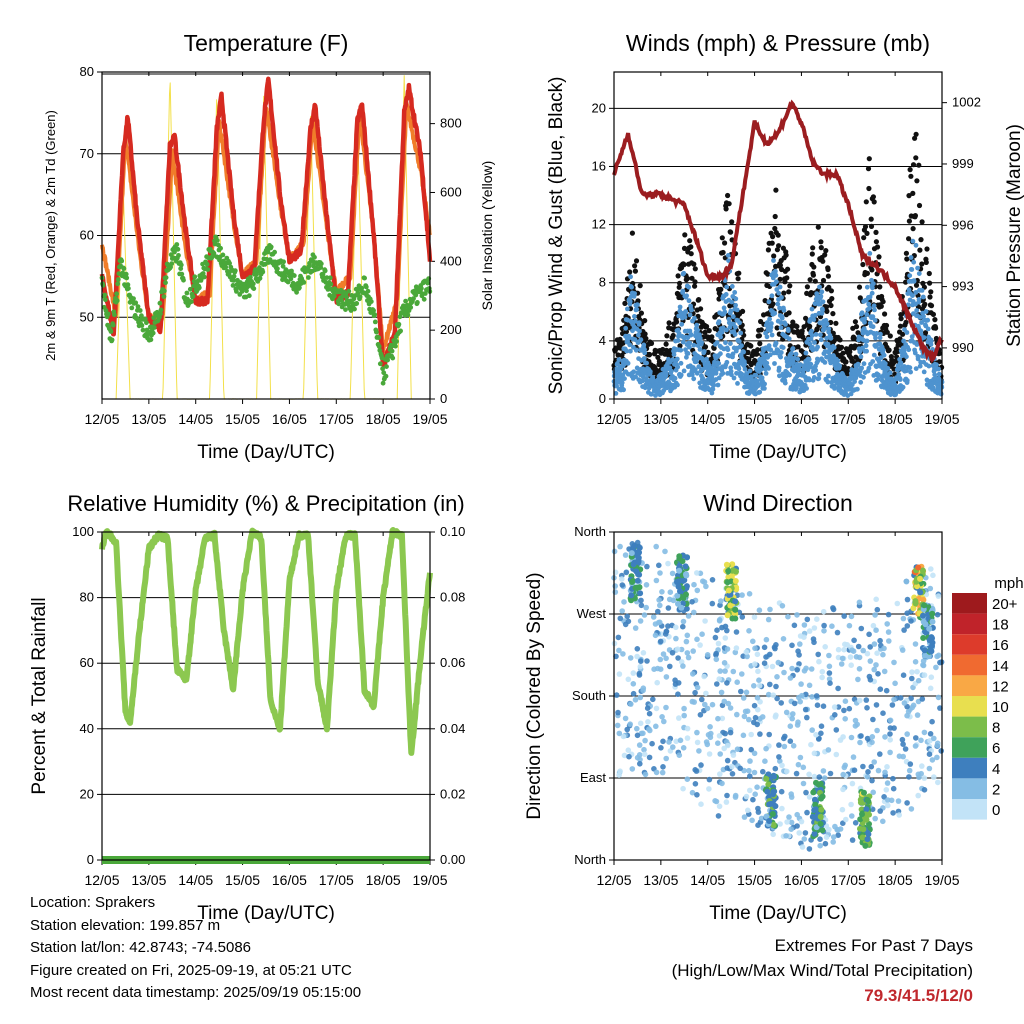 Image resolution: width=1024 pixels, height=1024 pixels. I want to click on legend-label: 12, so click(1000, 686).